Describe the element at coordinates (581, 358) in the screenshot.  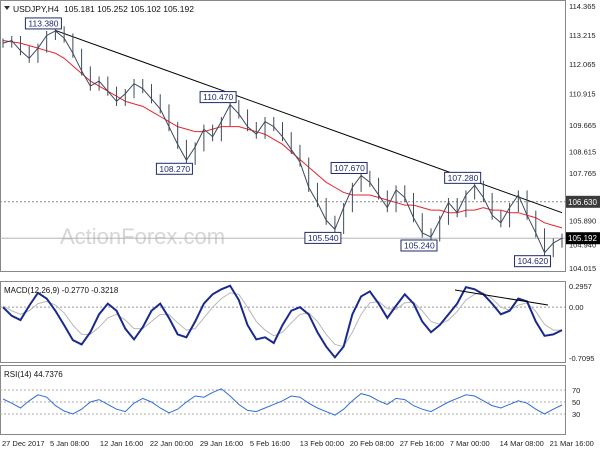
I see `macd-axis-tick: -0.7095` at that location.